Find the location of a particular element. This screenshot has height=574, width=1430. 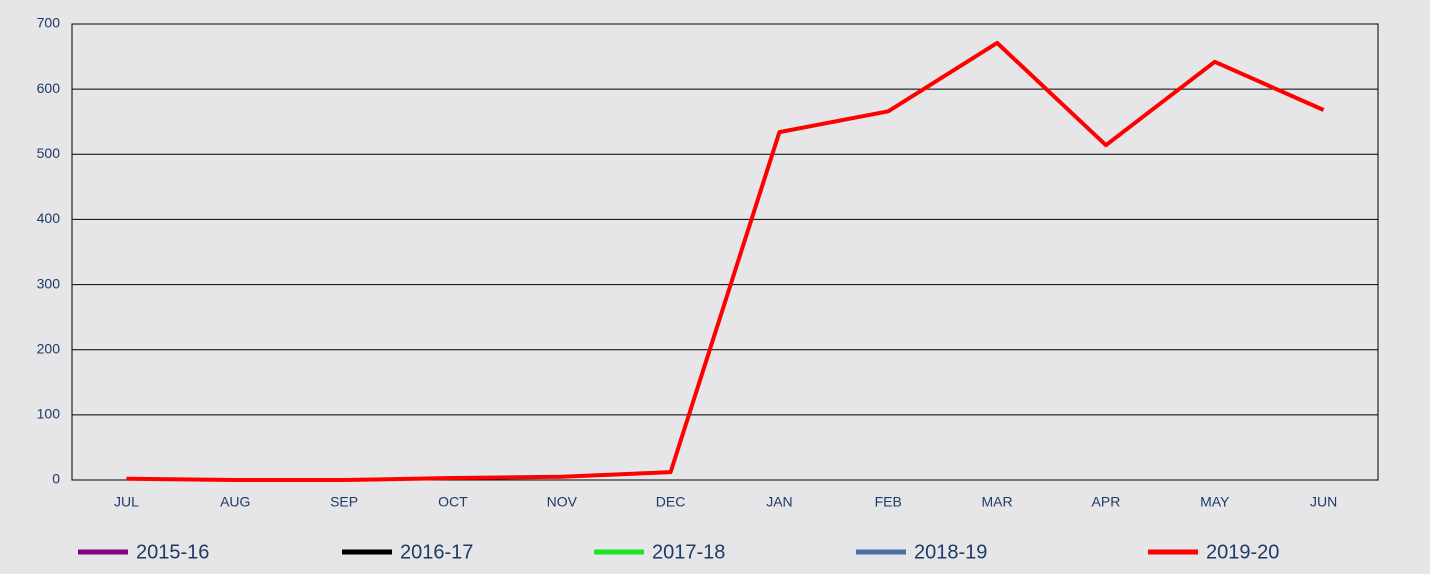

x-tick-label: MAY is located at coordinates (1215, 502).